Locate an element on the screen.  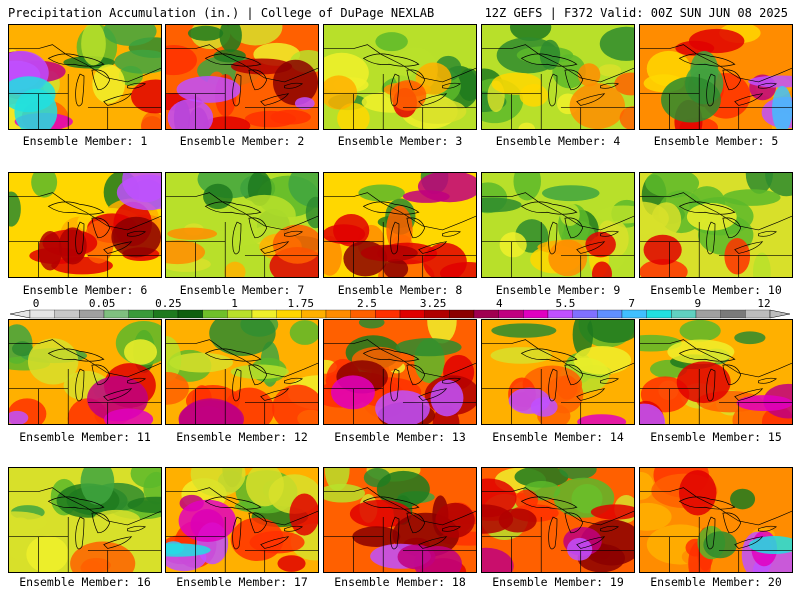
ensemble-member-caption: Ensemble Member: 12 is located at coordinates (242, 437).